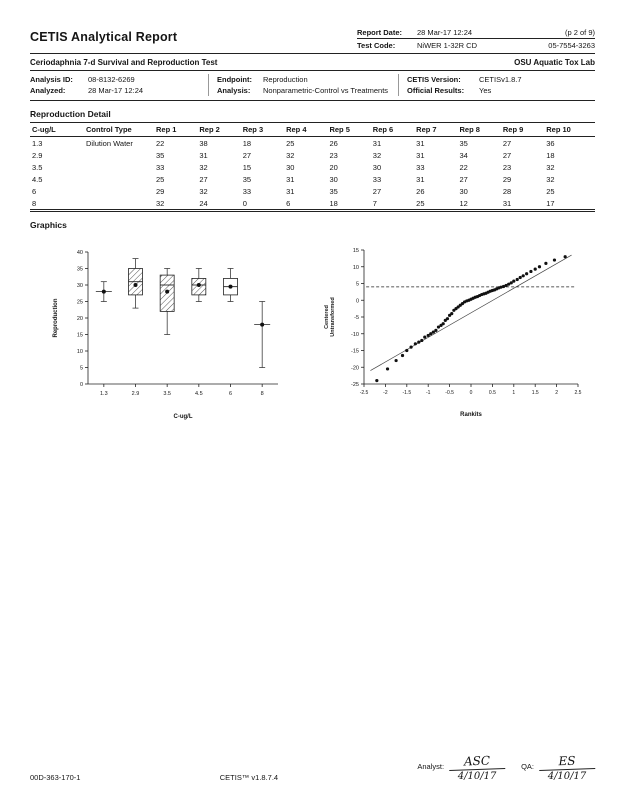 The height and width of the screenshot is (800, 618). What do you see at coordinates (80, 253) in the screenshot?
I see `svg-text: 40` at bounding box center [80, 253].